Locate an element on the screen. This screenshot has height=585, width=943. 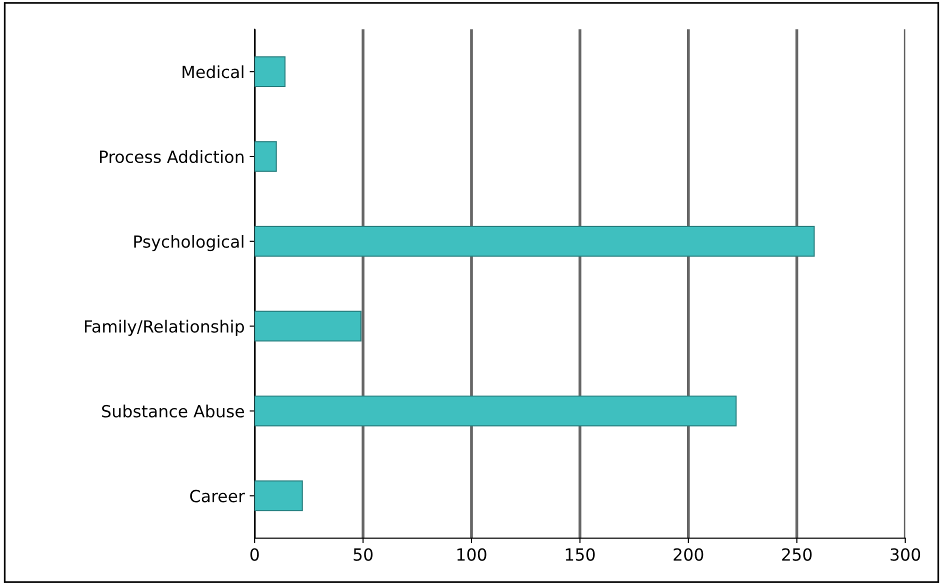
y-tick-label: Psychological is located at coordinates (189, 243).